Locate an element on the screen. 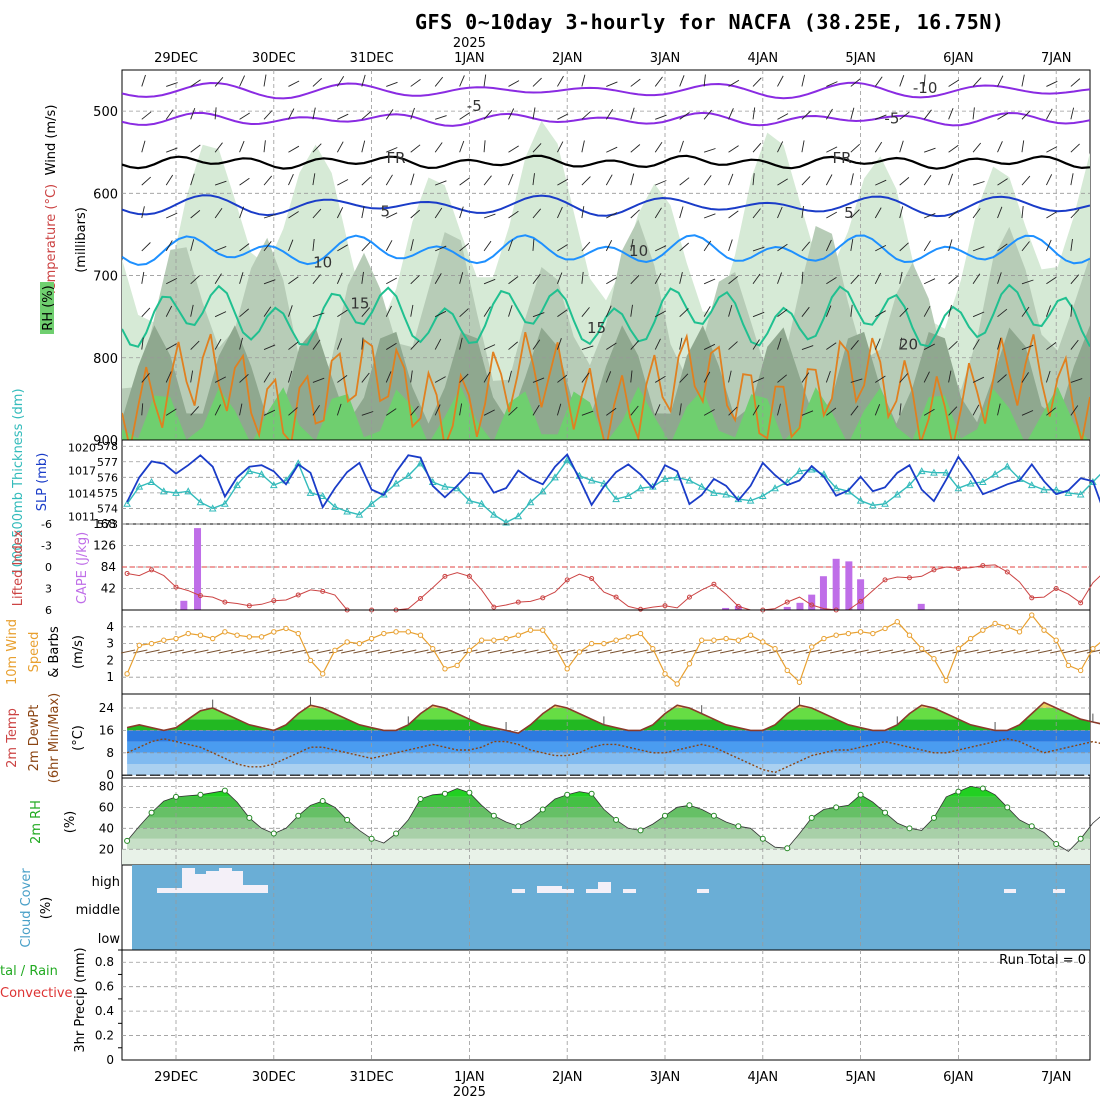 The height and width of the screenshot is (1100, 1100). time-label-bottom: 4JAN is located at coordinates (763, 1077).